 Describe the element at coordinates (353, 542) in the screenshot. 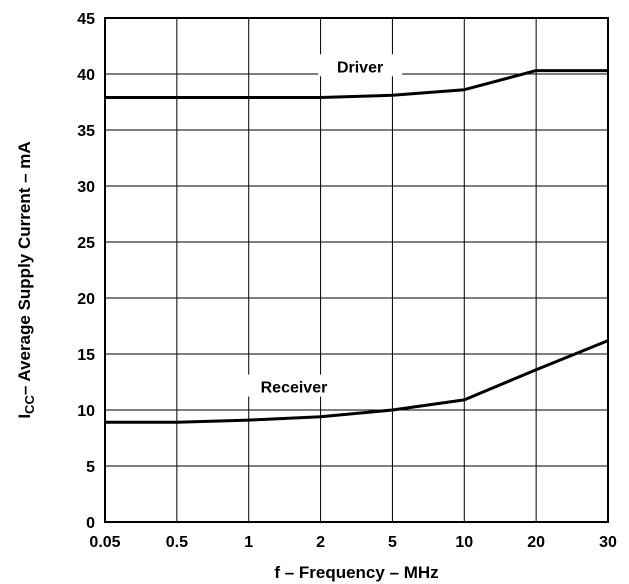

I see `x-tick-labels: 0.05 0.5 1 2 5 10 20 30` at that location.